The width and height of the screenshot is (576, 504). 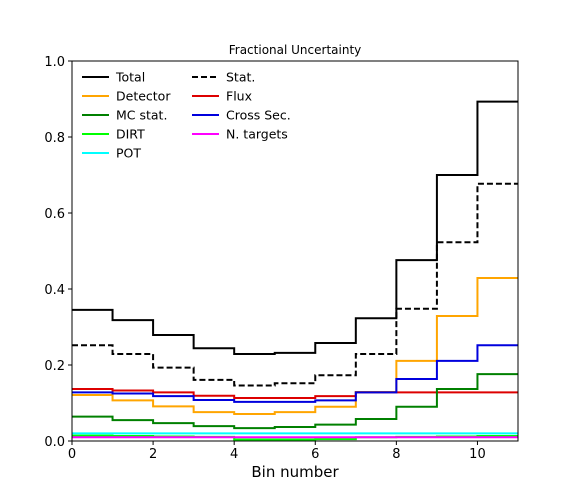 What do you see at coordinates (153, 454) in the screenshot?
I see `x-tick-label: 2` at bounding box center [153, 454].